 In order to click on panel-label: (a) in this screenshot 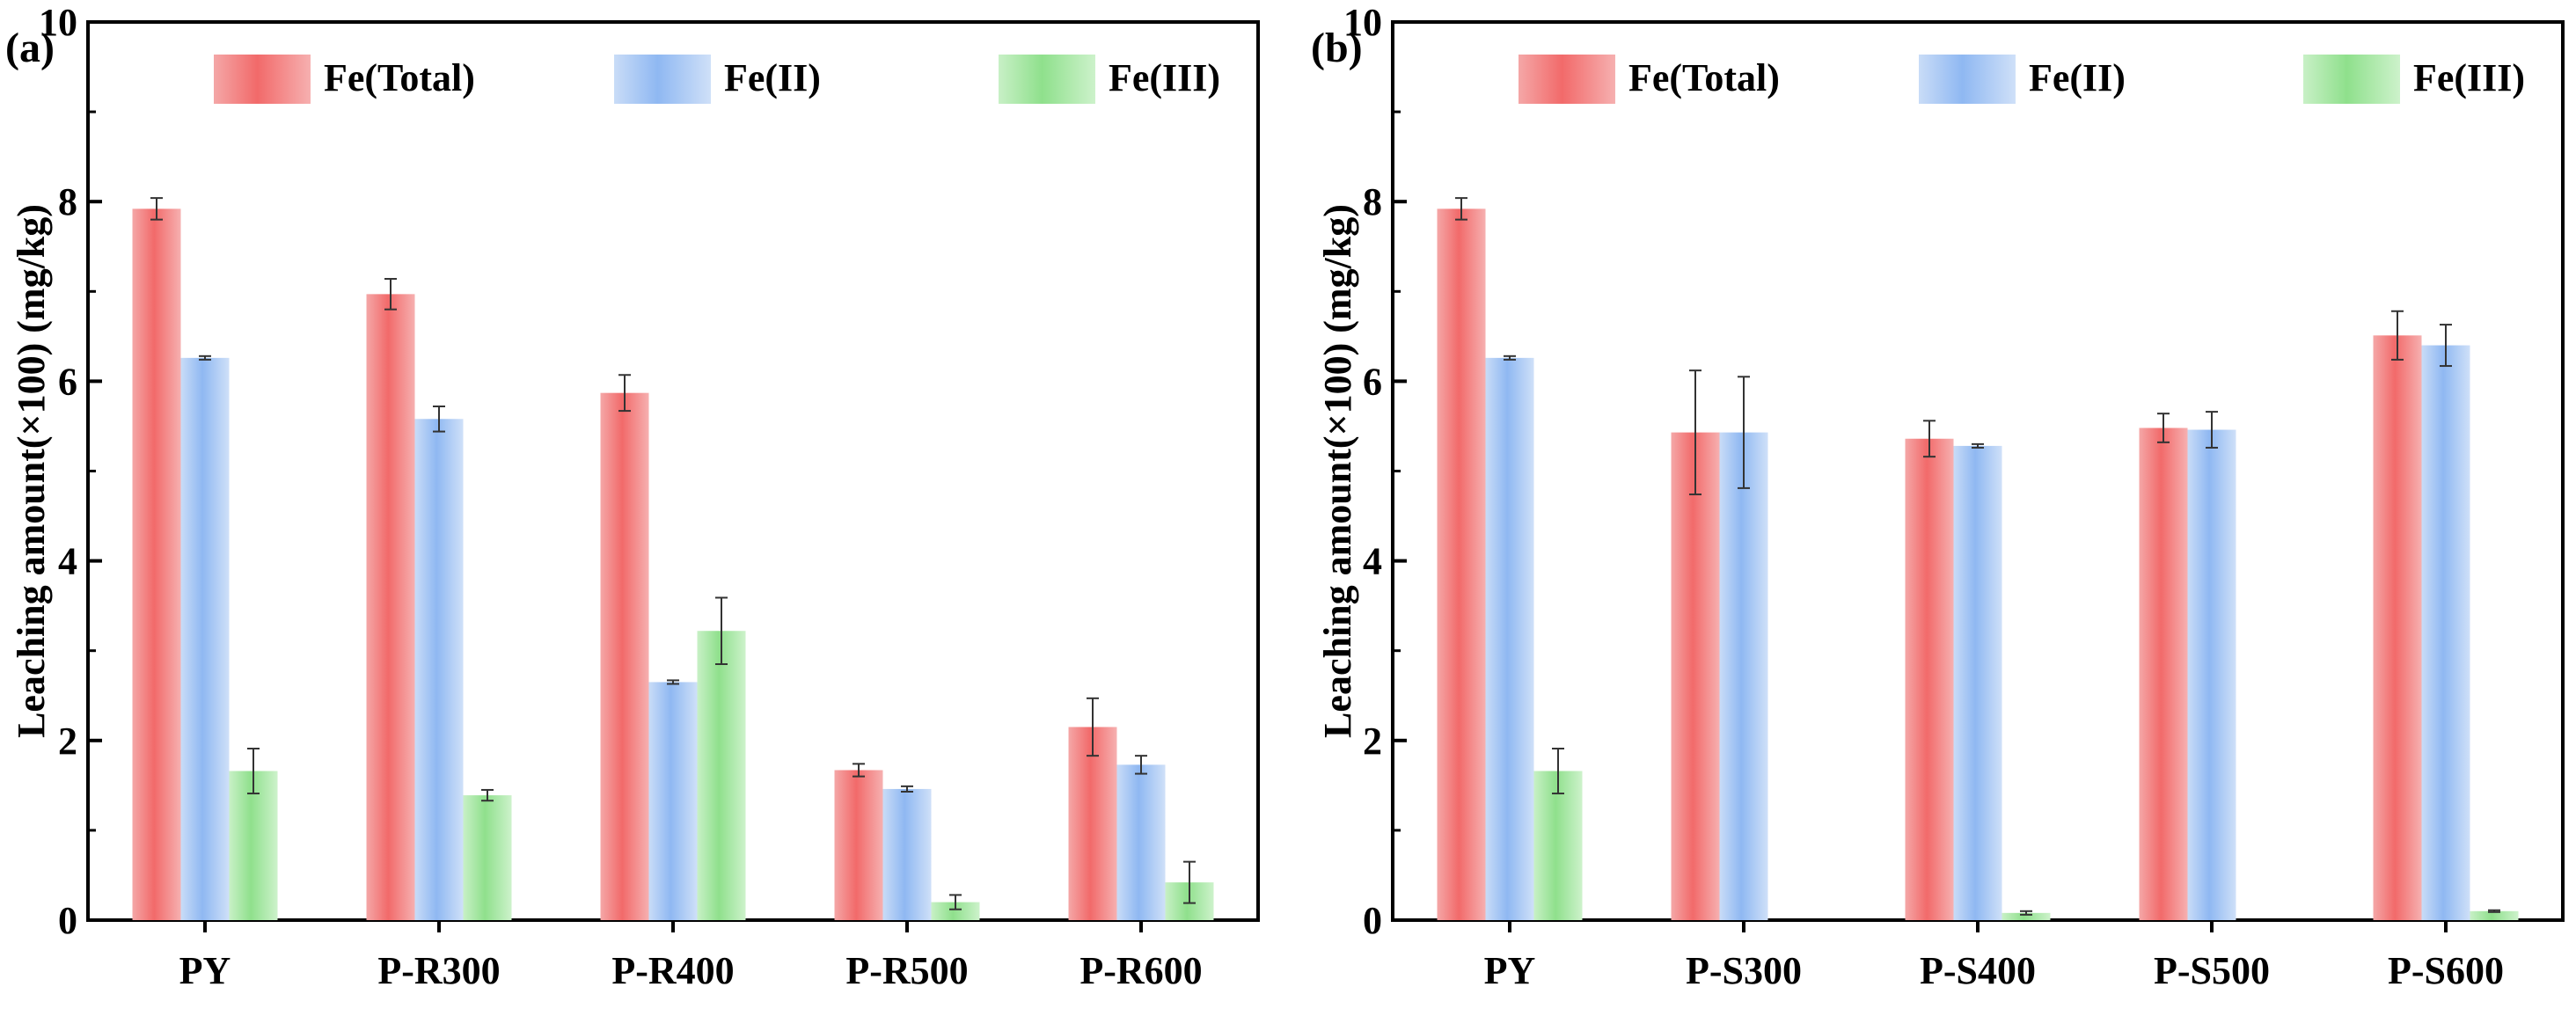, I will do `click(30, 48)`.